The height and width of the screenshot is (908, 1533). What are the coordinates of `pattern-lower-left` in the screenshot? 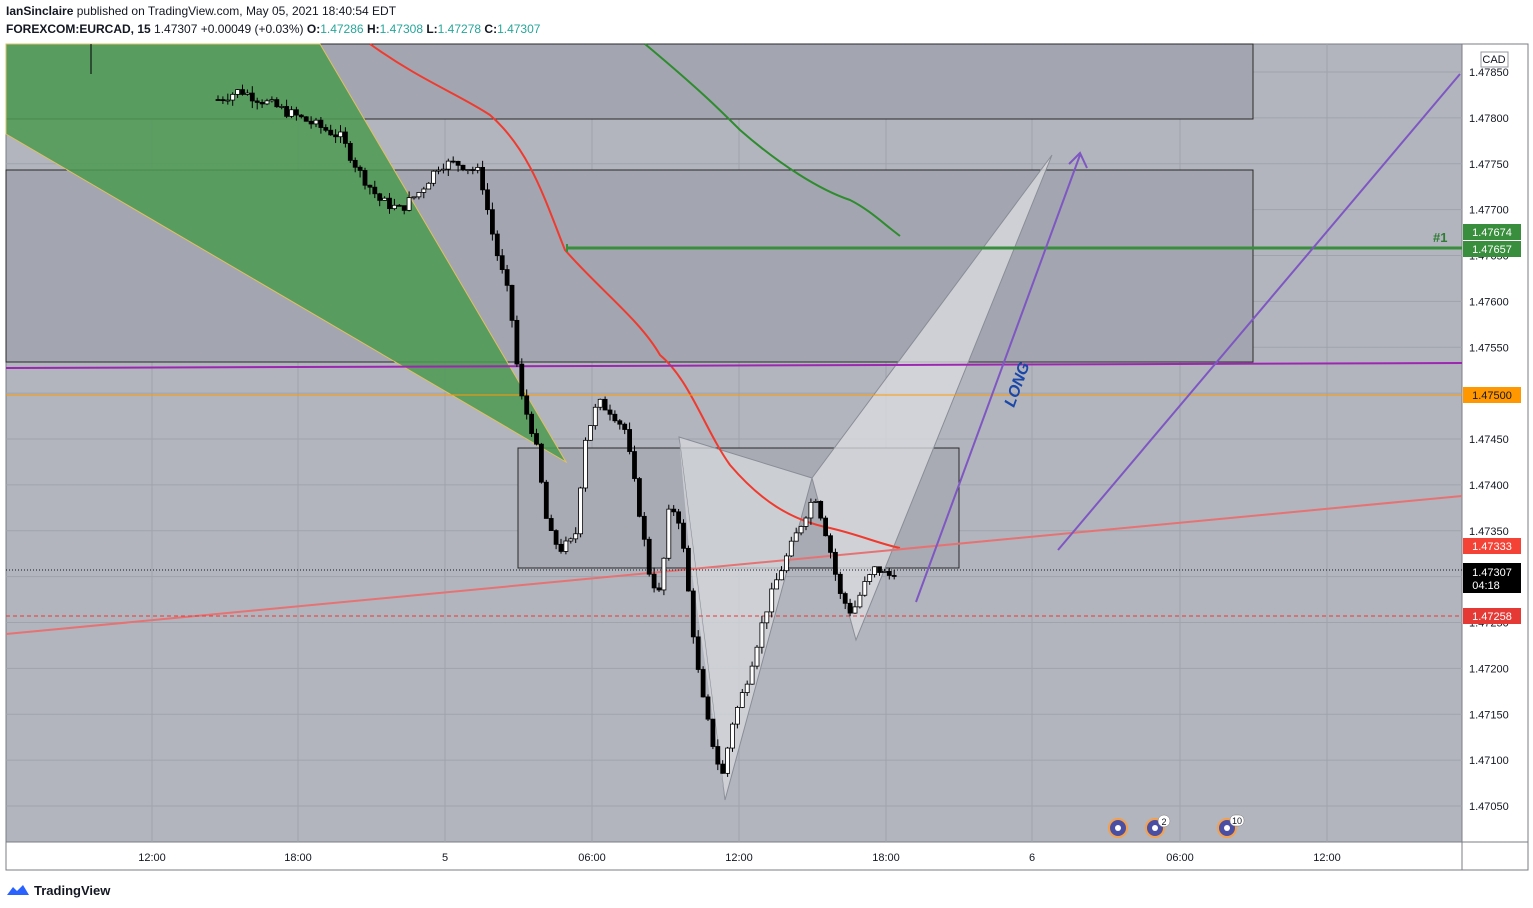 It's located at (702, 618).